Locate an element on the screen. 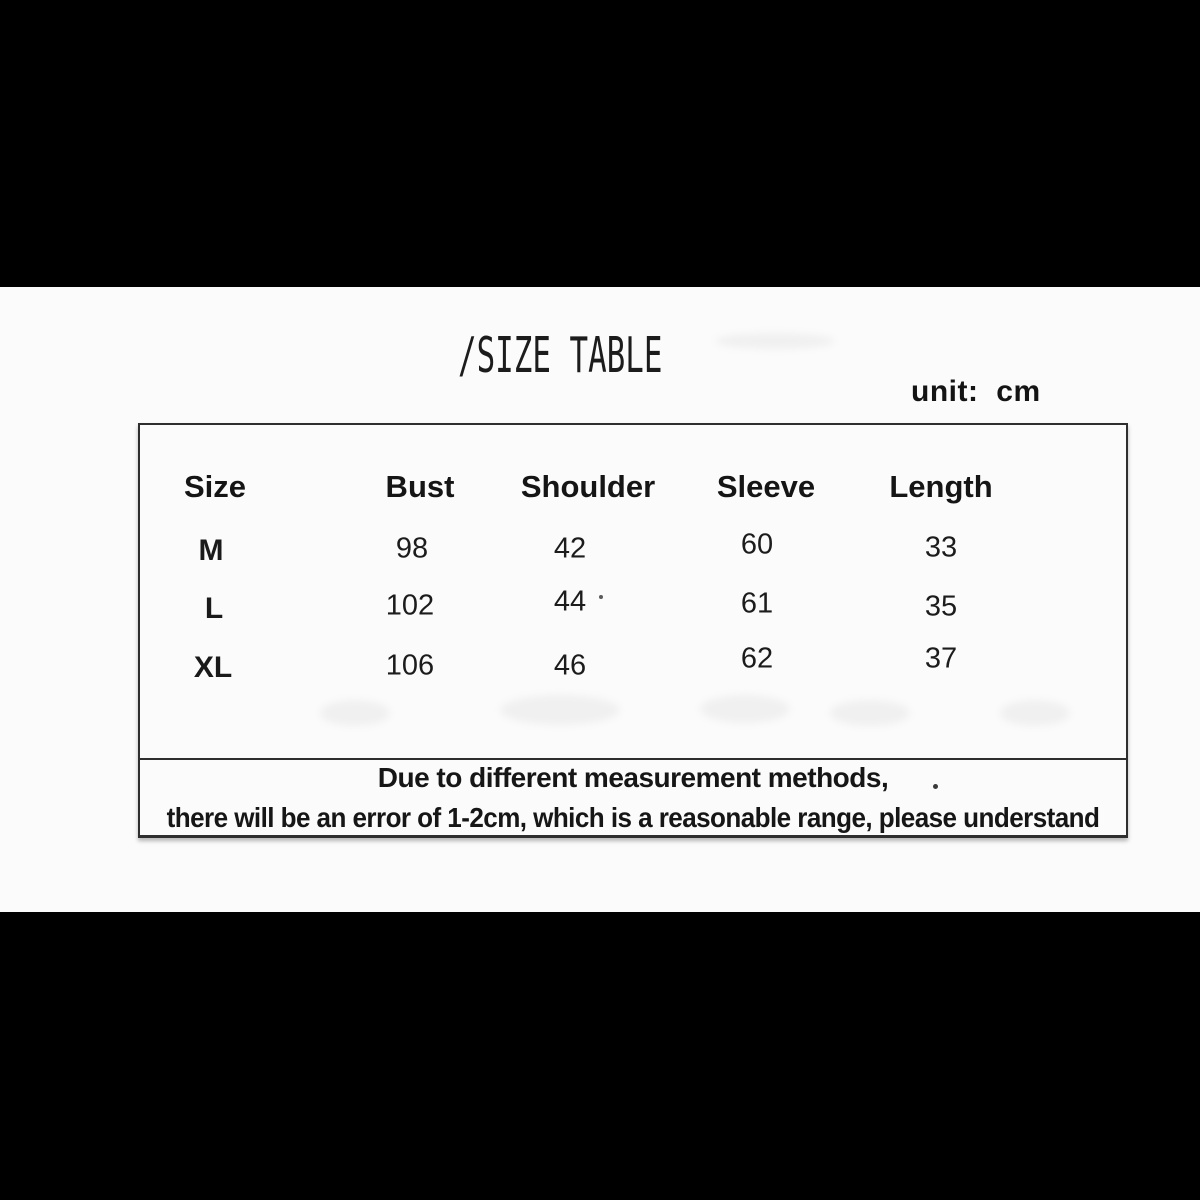 The width and height of the screenshot is (1200, 1200). cell-value: 98 is located at coordinates (412, 548).